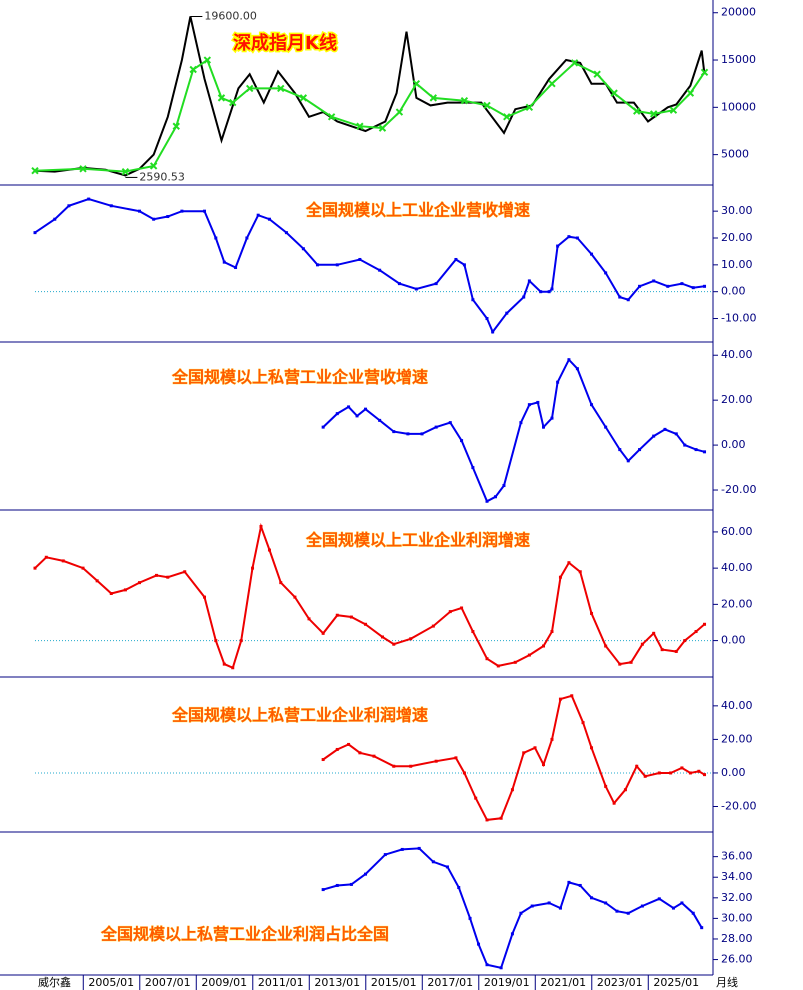 This screenshot has width=803, height=990. What do you see at coordinates (394, 982) in the screenshot?
I see `x-tick-label: 2015/01` at bounding box center [394, 982].